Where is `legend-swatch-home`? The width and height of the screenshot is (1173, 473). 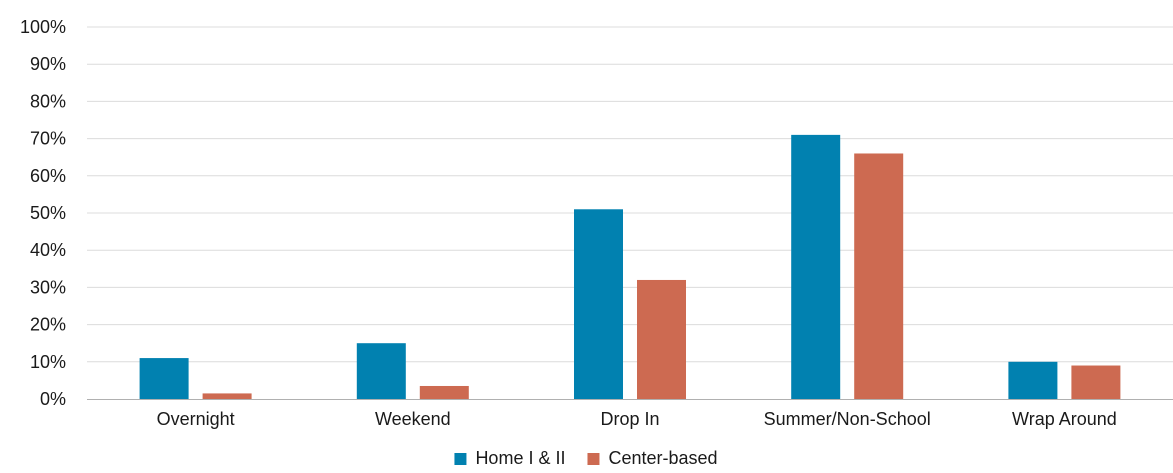
legend-swatch-home is located at coordinates (460, 459).